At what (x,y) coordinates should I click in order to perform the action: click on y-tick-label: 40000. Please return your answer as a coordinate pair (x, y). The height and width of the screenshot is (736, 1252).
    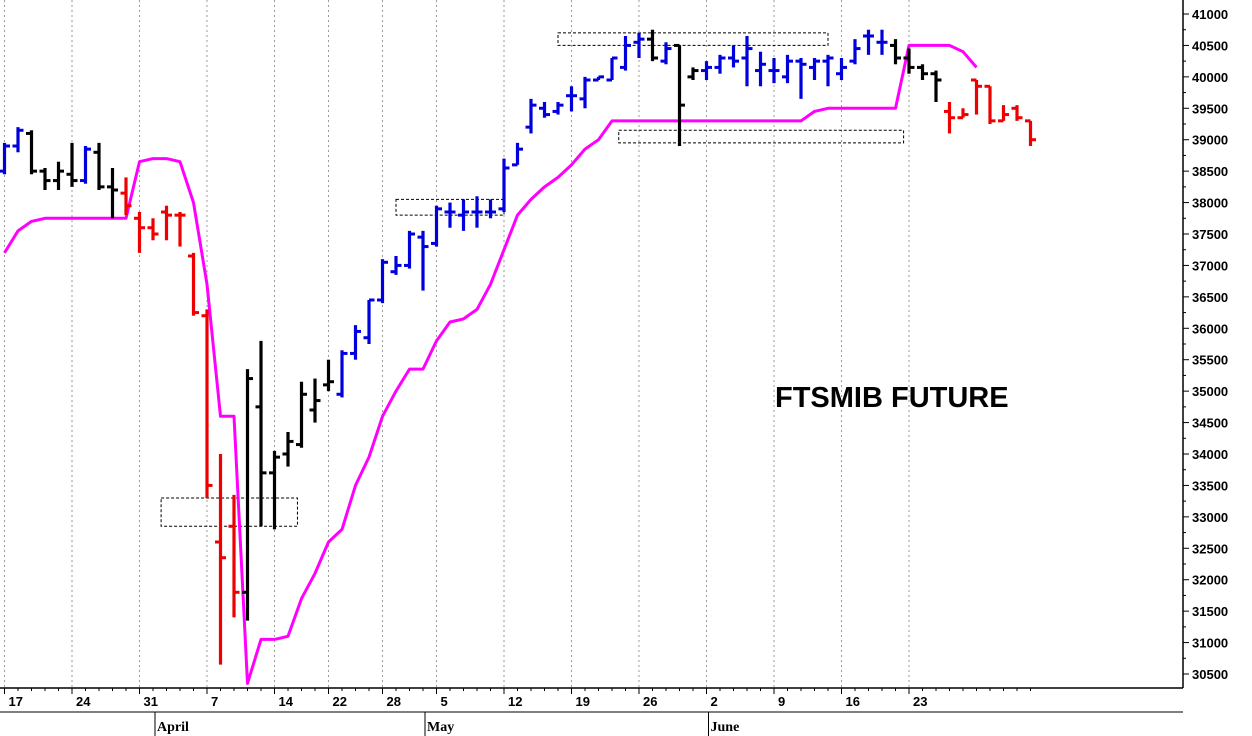
    Looking at the image, I should click on (1210, 77).